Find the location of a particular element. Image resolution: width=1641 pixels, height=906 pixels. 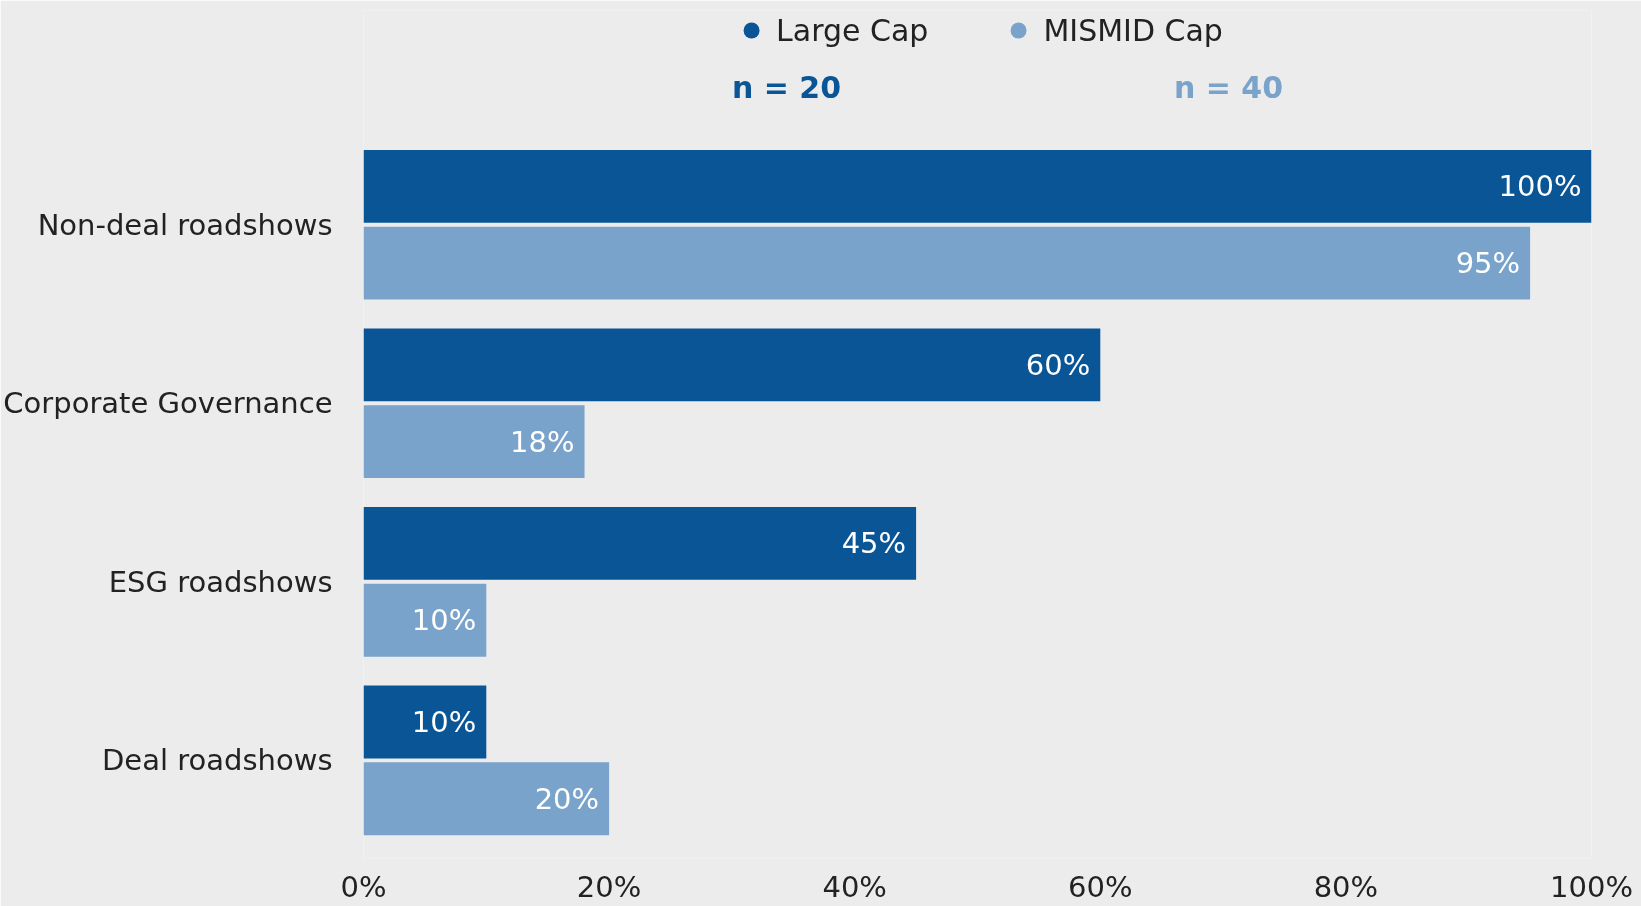

data-label: 20% is located at coordinates (567, 798).